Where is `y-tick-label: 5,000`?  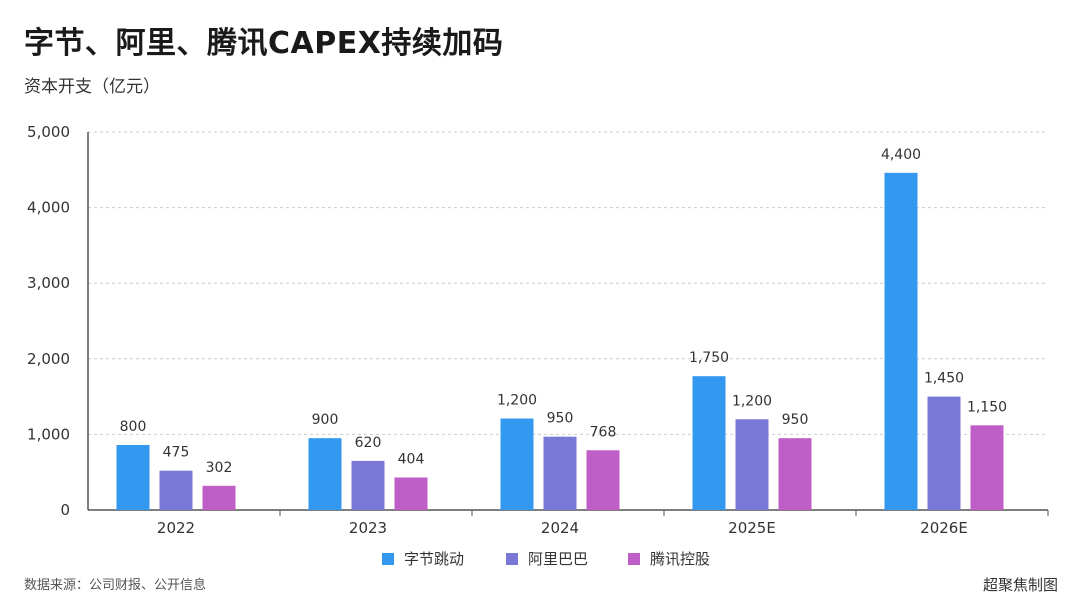 y-tick-label: 5,000 is located at coordinates (48, 132).